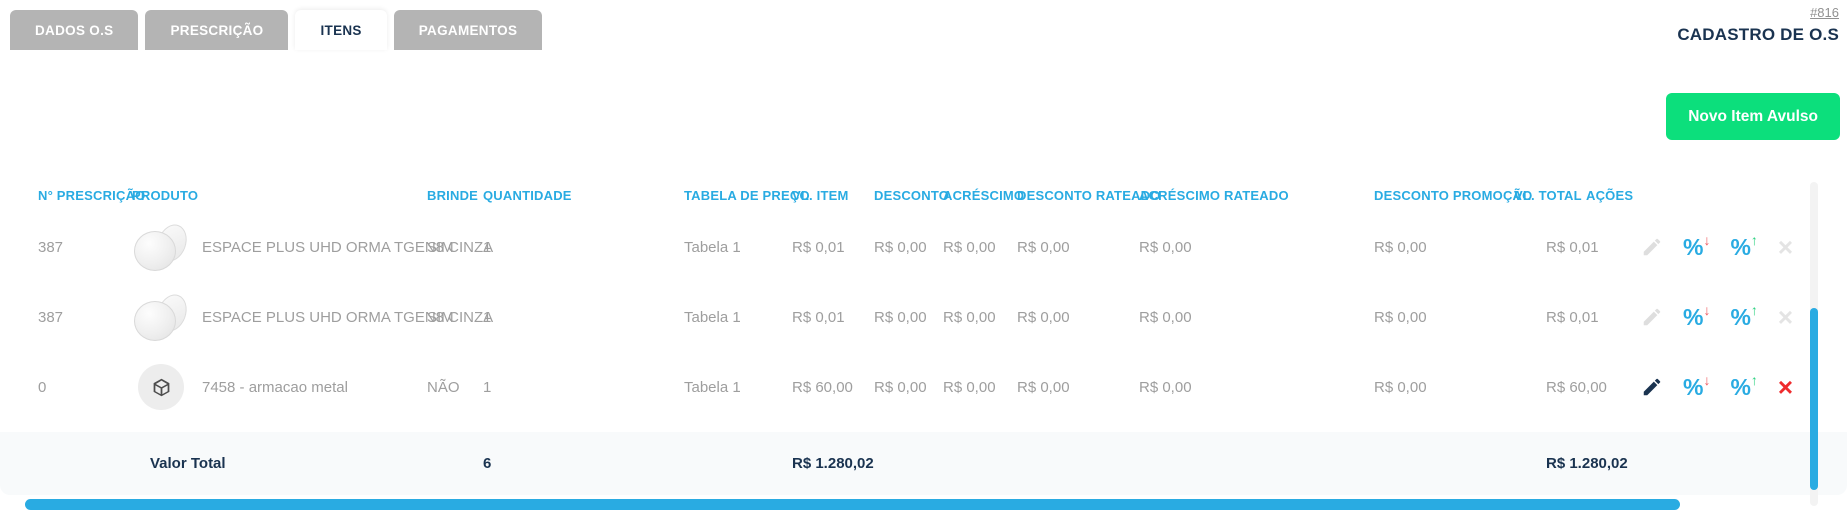 This screenshot has width=1847, height=525. I want to click on col-n-prescricao: N° PRESCRIÇÃO, so click(92, 195).